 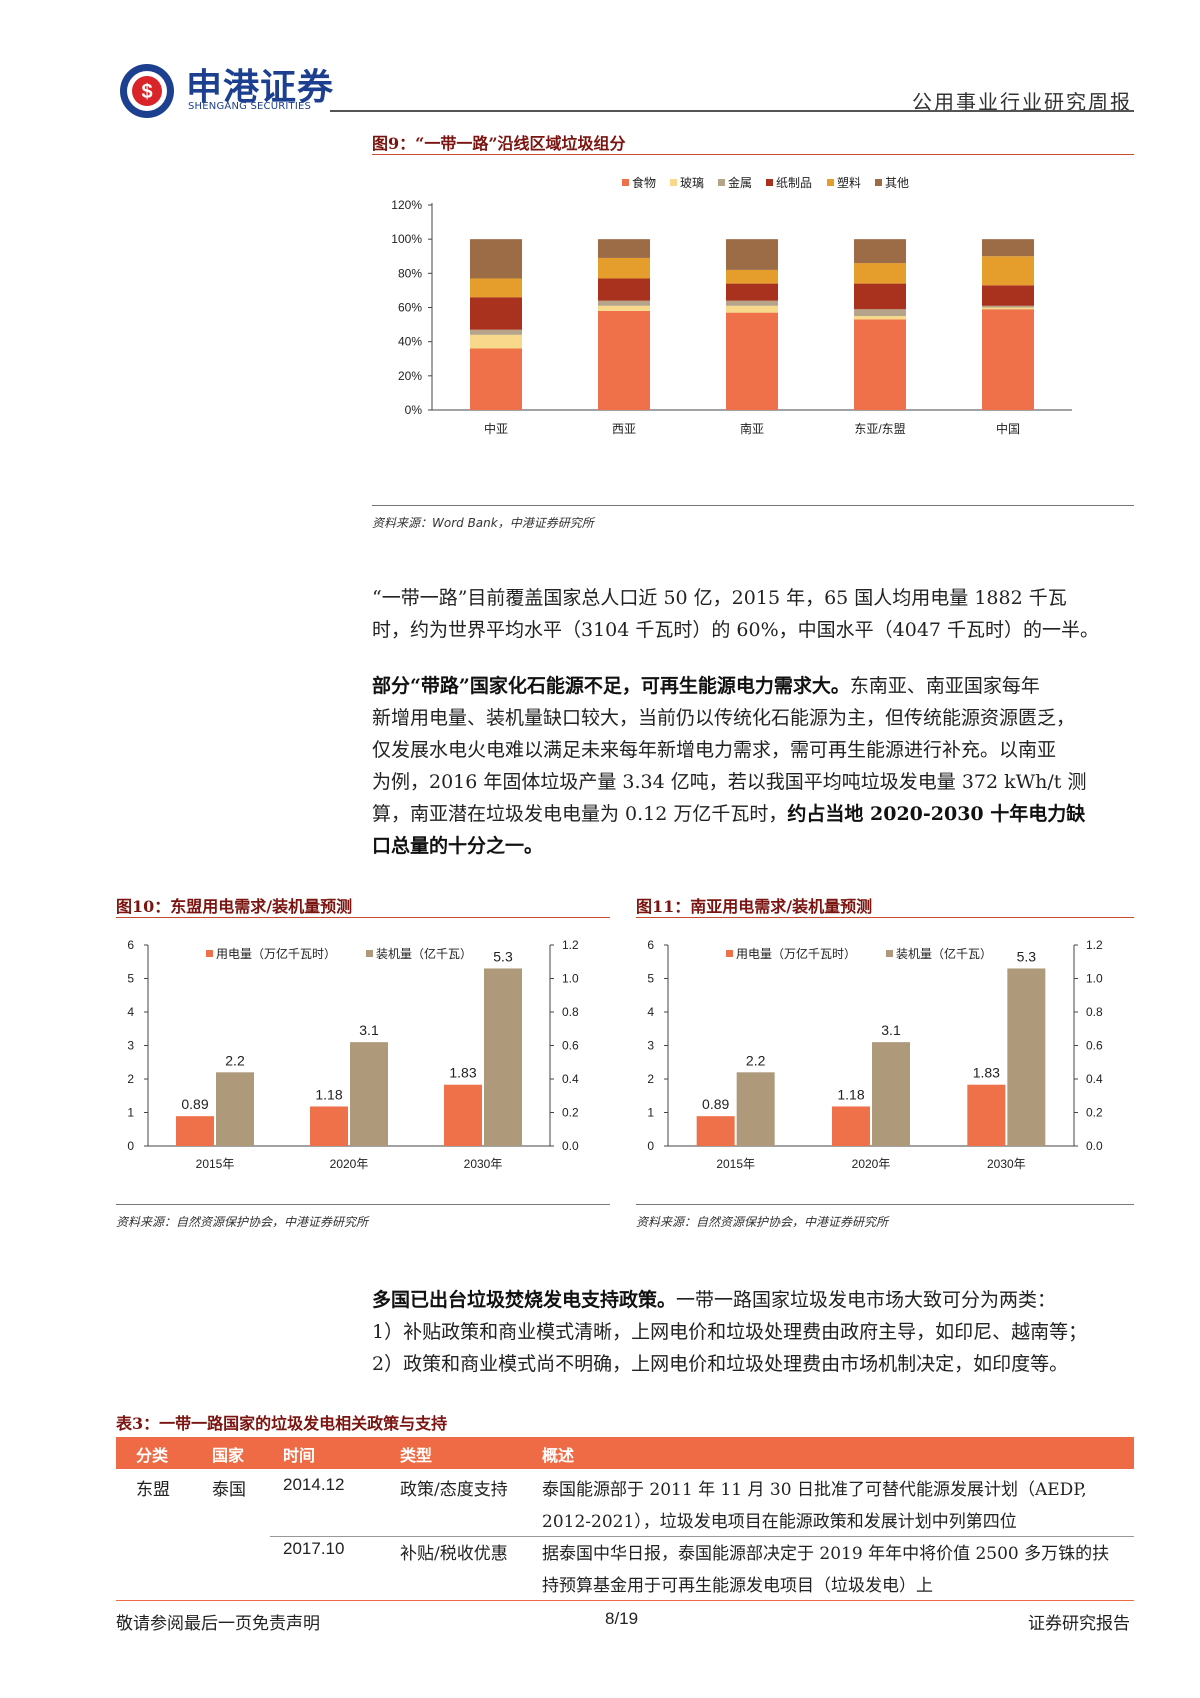 What do you see at coordinates (1008, 428) in the screenshot?
I see `x-tick-label: 中国` at bounding box center [1008, 428].